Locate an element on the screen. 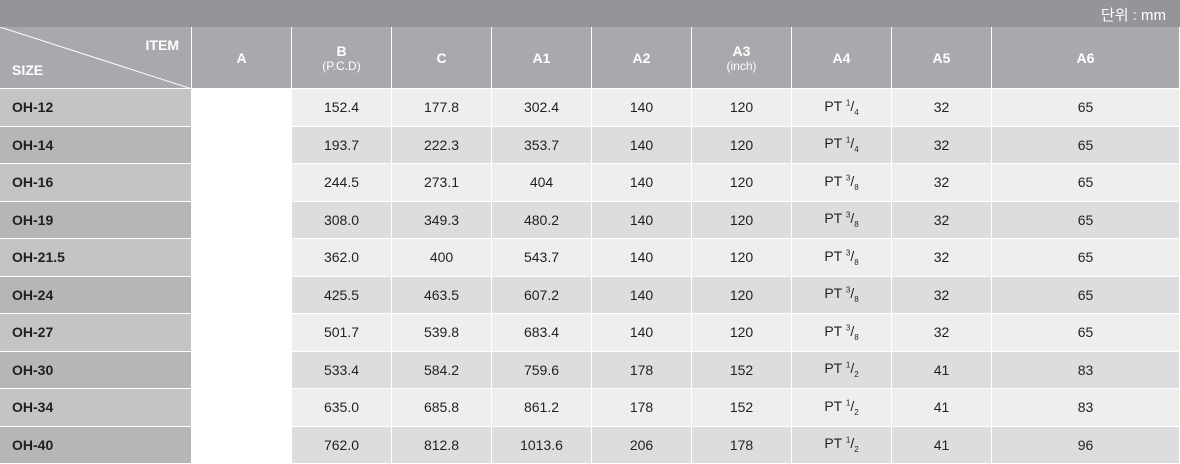  column-header: A1 is located at coordinates (542, 58).